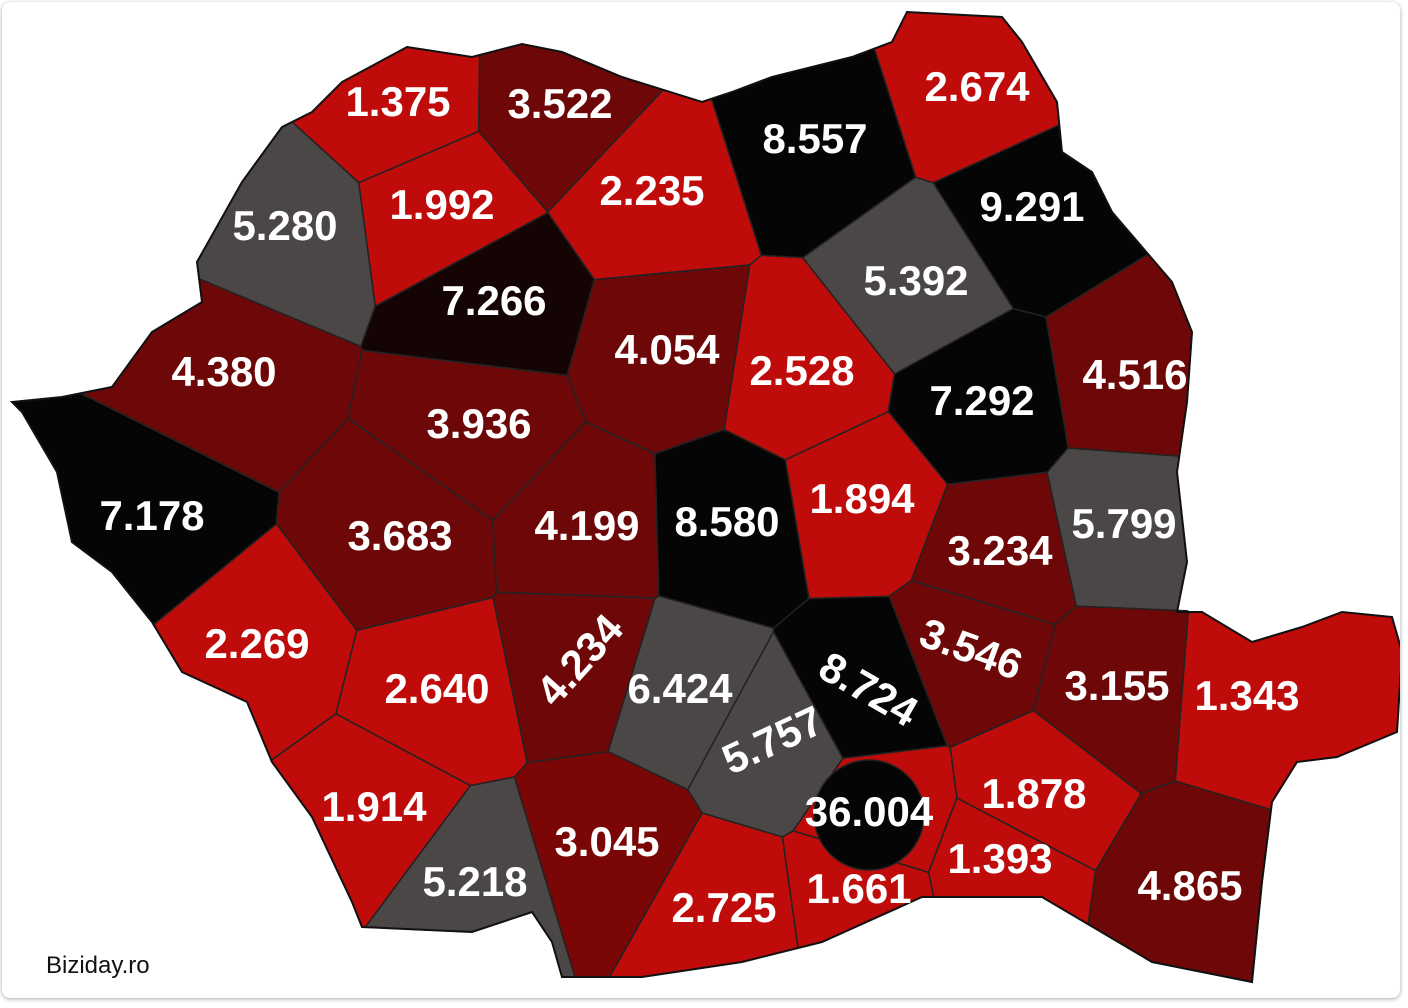  I want to click on county-label: 5.392, so click(915, 280).